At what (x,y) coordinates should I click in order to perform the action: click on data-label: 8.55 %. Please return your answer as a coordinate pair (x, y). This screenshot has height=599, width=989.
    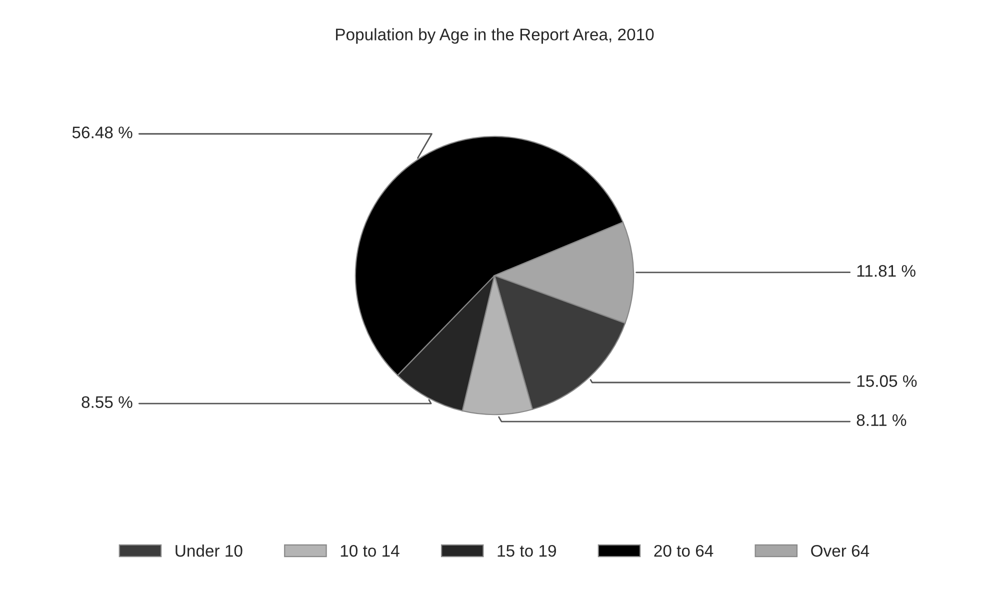
    Looking at the image, I should click on (107, 402).